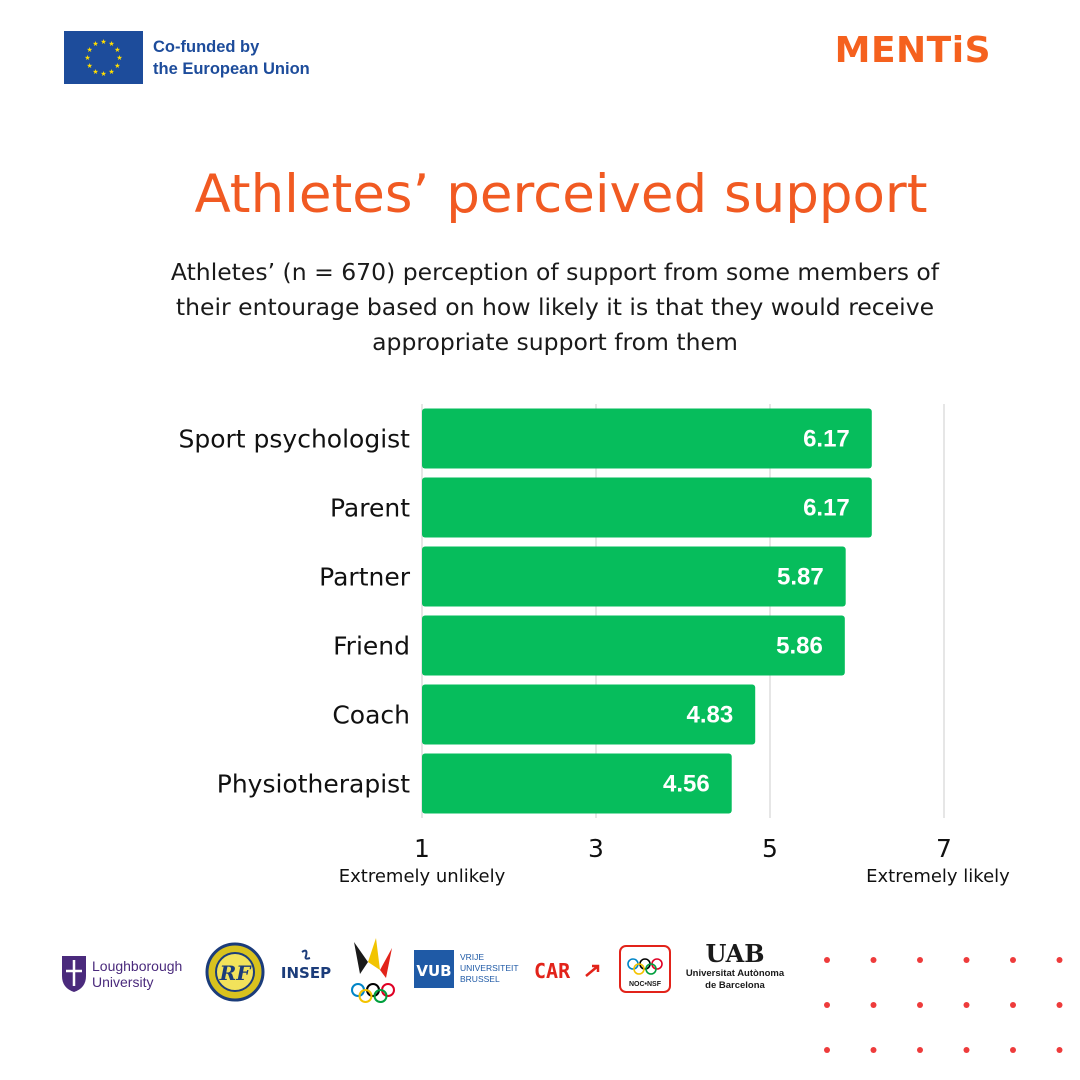  I want to click on insep-text: INSEP, so click(306, 973).